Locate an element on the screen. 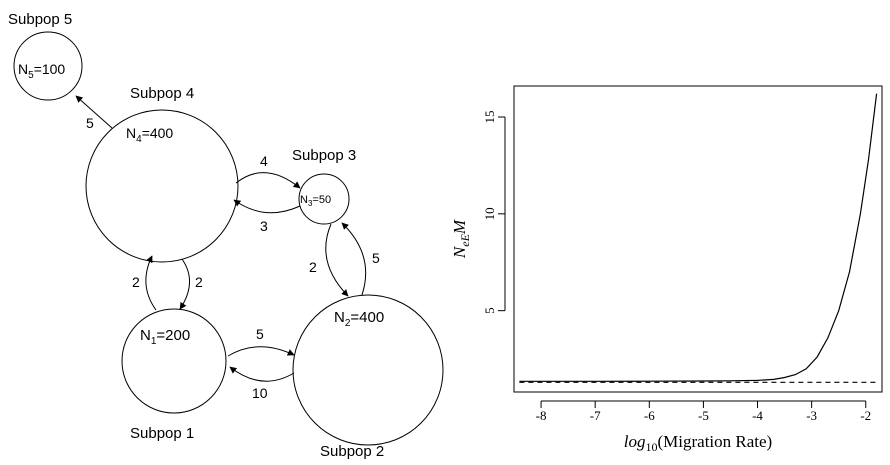 Image resolution: width=890 pixels, height=465 pixels. y-axis: 5 10 15 is located at coordinates (494, 212).